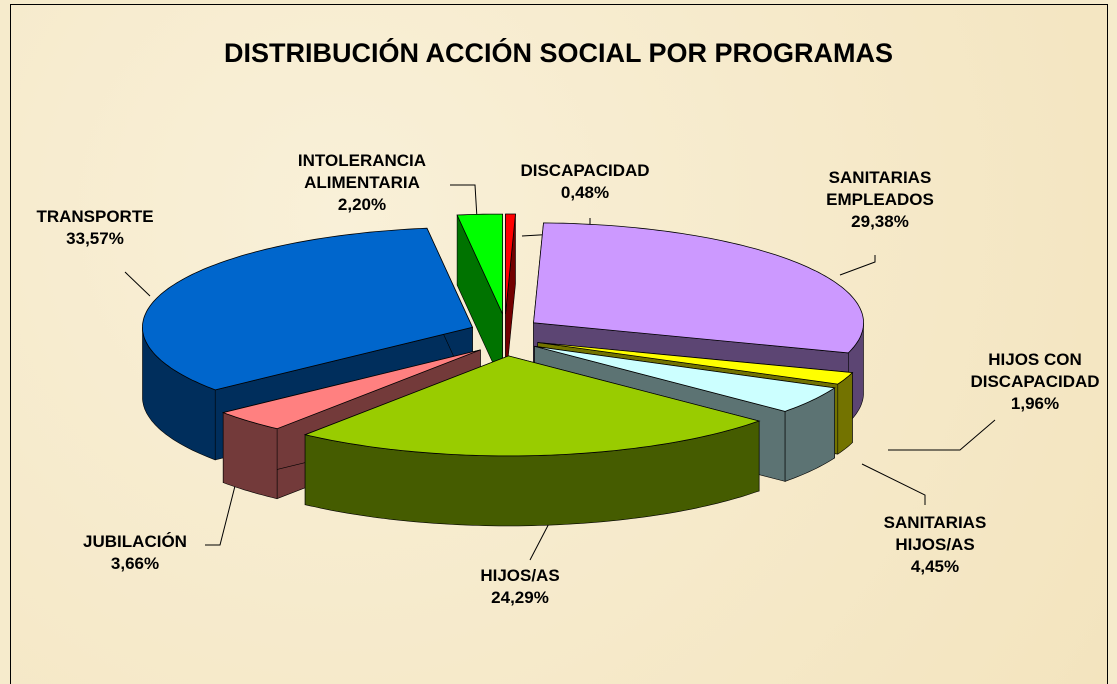 The image size is (1117, 684). Describe the element at coordinates (1035, 403) in the screenshot. I see `label-value: 1,96%` at that location.